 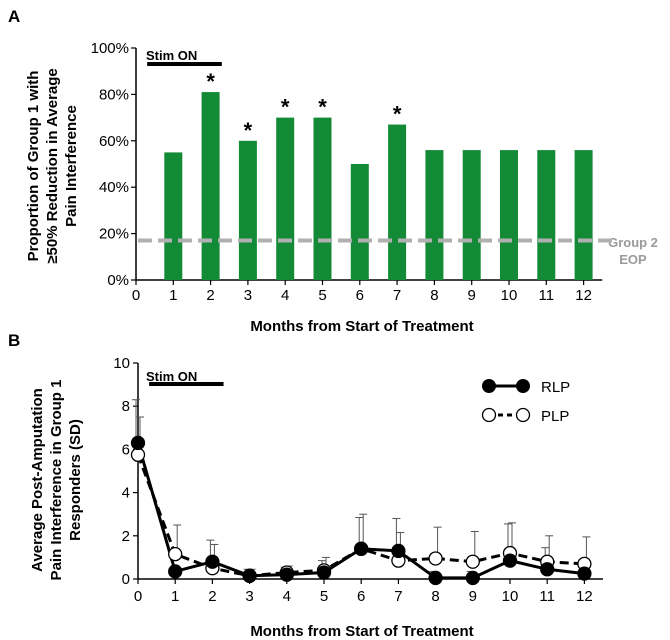 What do you see at coordinates (472, 295) in the screenshot?
I see `panel-a-x-tick-label: 9` at bounding box center [472, 295].